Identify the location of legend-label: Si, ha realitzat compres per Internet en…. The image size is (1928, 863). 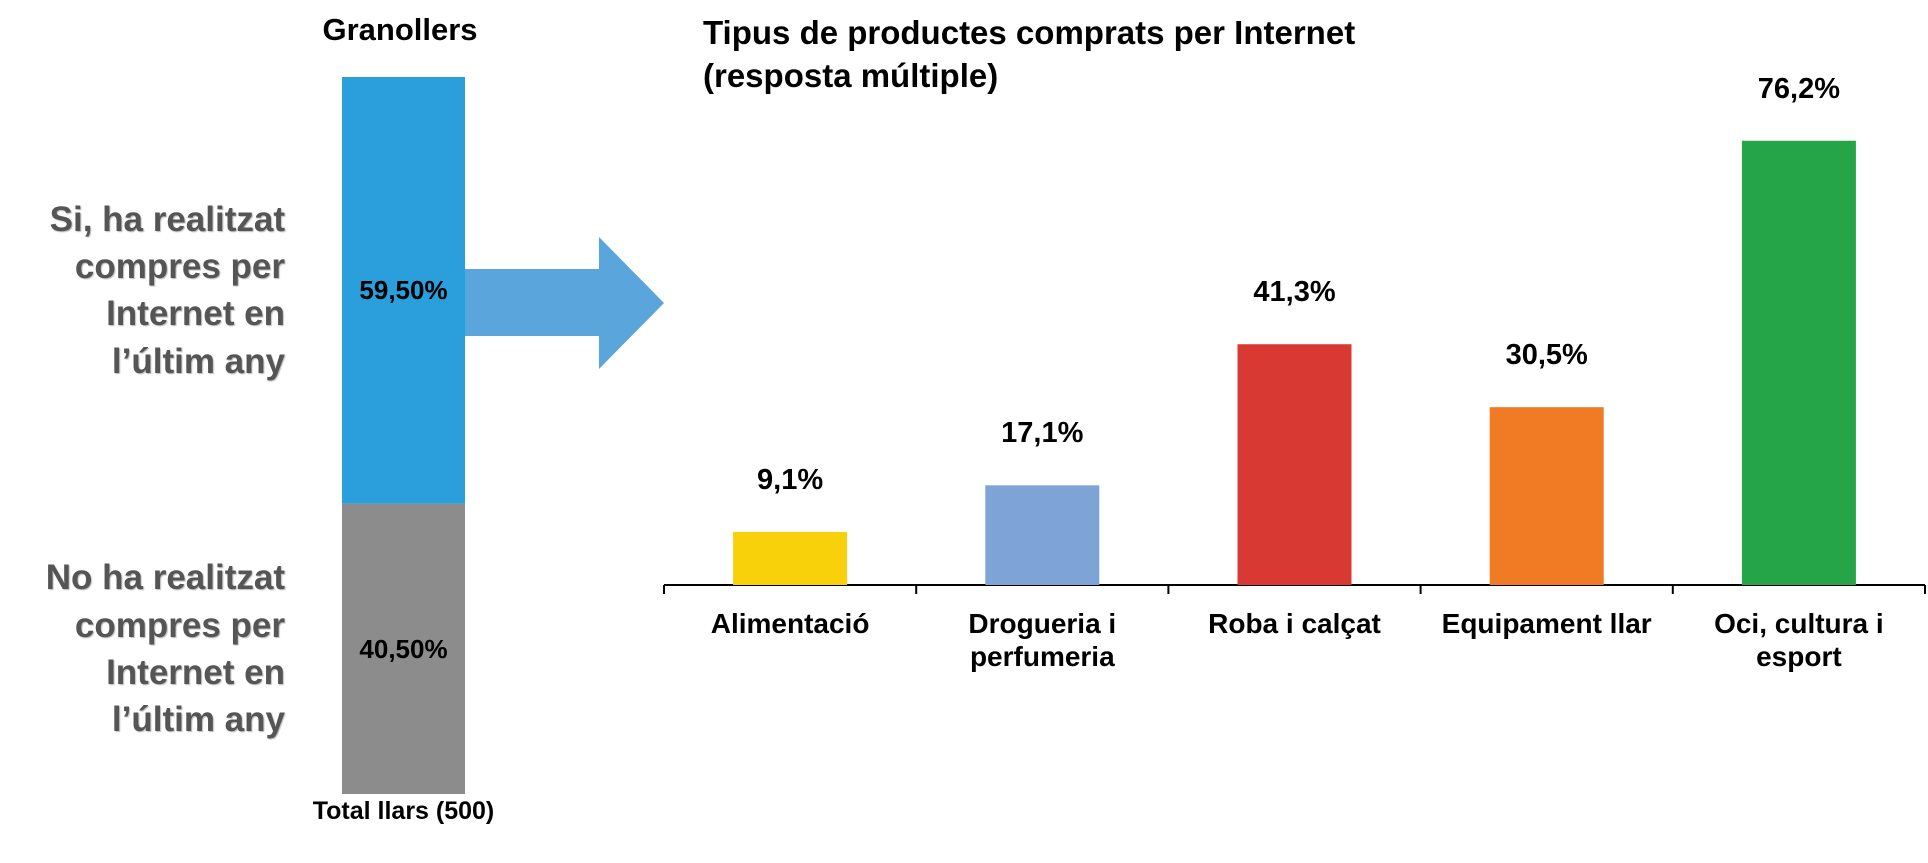
(167, 290).